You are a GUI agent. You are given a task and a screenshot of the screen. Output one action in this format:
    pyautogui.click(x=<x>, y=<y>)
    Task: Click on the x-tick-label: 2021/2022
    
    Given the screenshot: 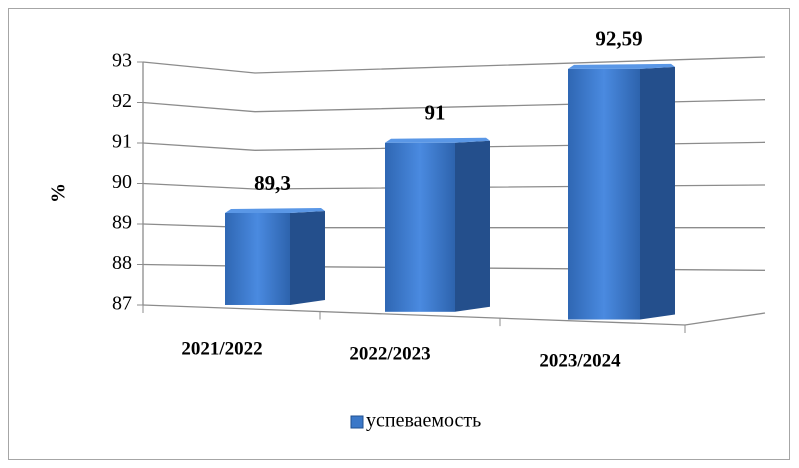 What is the action you would take?
    pyautogui.click(x=221, y=348)
    